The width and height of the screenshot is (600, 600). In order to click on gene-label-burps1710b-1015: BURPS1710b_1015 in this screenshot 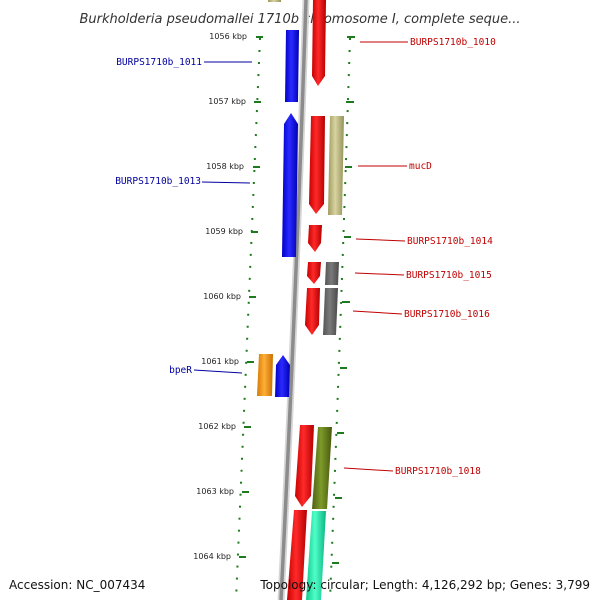, I will do `click(423, 275)`.